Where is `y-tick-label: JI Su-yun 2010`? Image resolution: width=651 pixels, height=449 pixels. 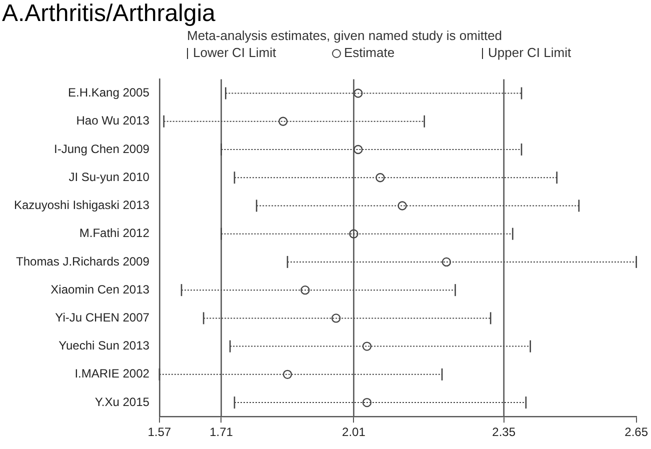 y-tick-label: JI Su-yun 2010 is located at coordinates (109, 177).